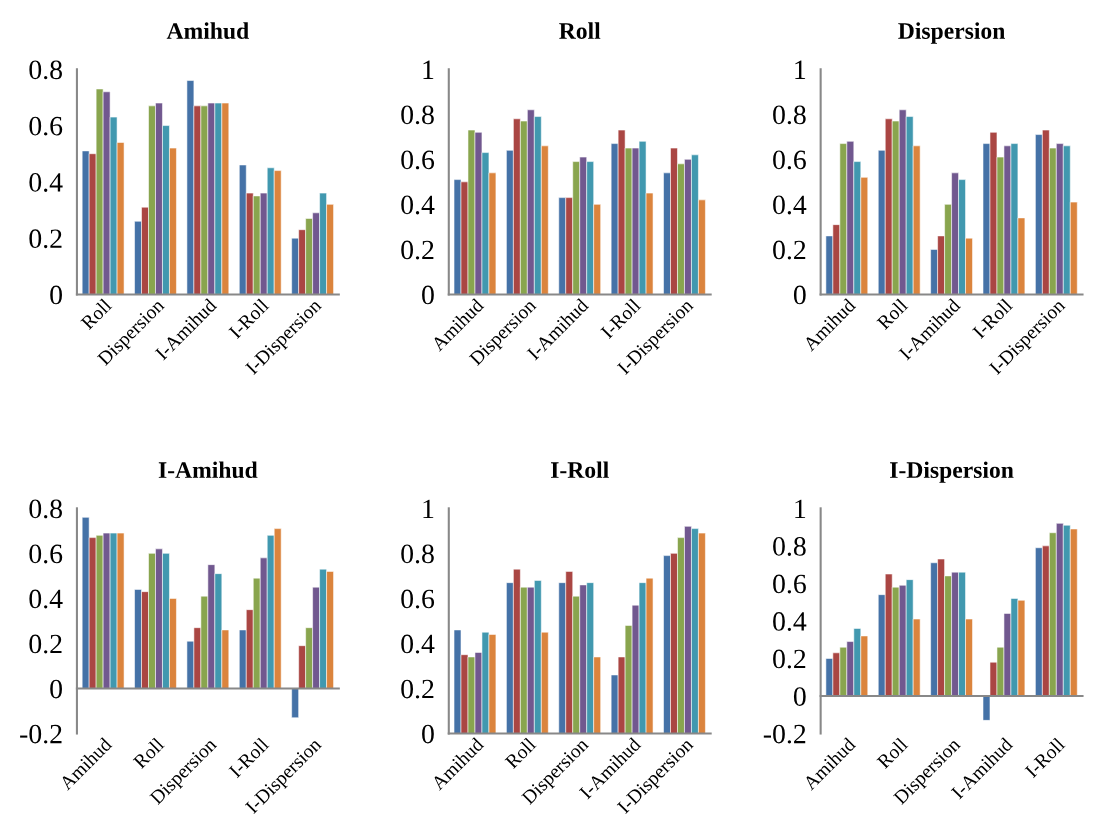 The width and height of the screenshot is (1099, 815). I want to click on chart-title: Amihud, so click(207, 31).